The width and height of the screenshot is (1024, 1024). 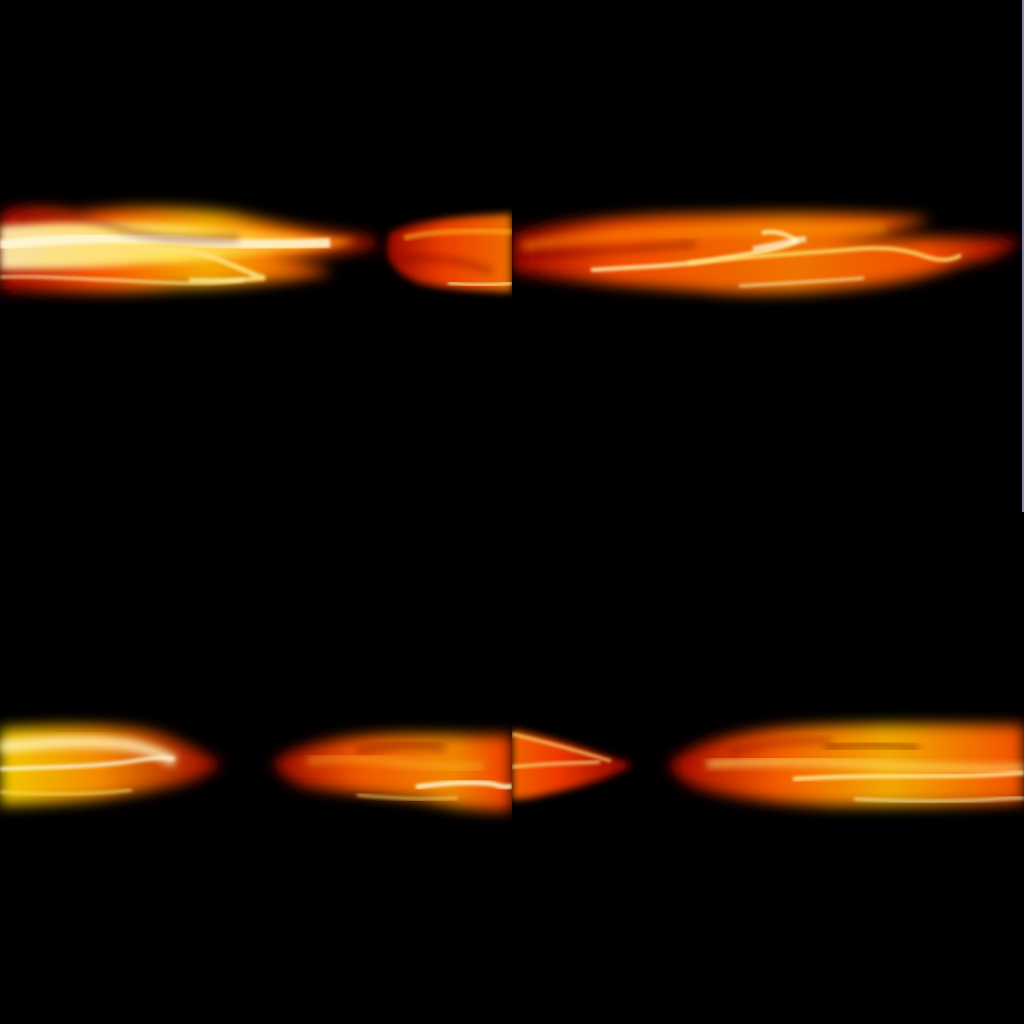 I want to click on flame-render-bottom-left, so click(x=256, y=768).